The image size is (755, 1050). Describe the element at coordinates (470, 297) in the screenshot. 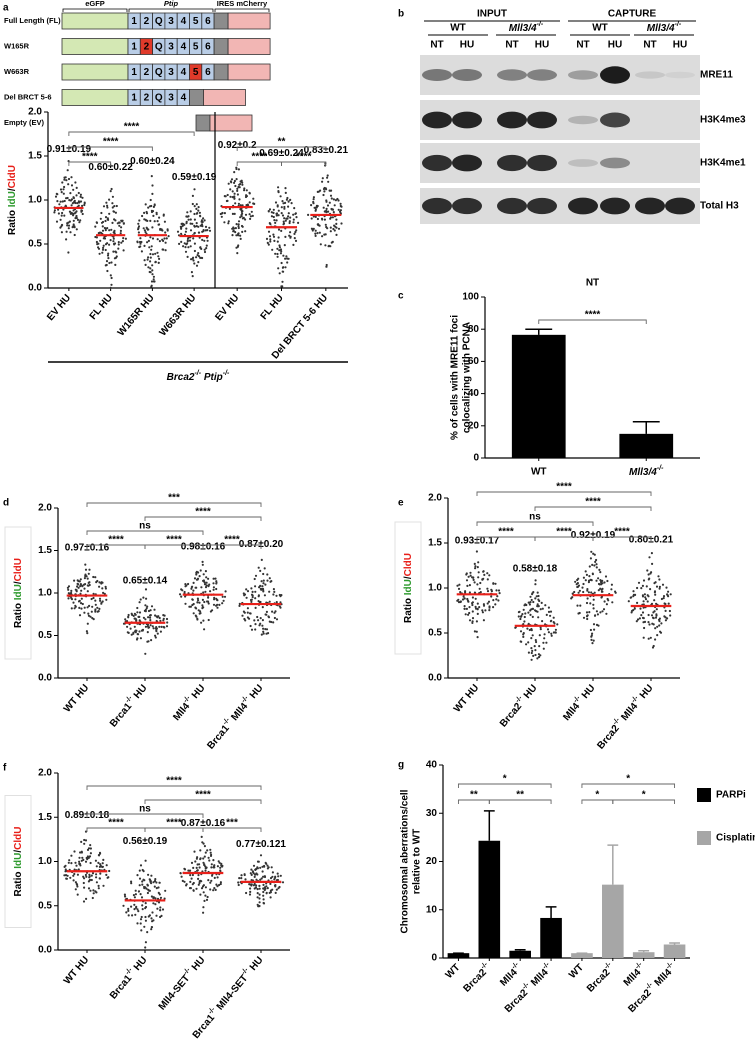

I see `y-tick-label: 100` at that location.